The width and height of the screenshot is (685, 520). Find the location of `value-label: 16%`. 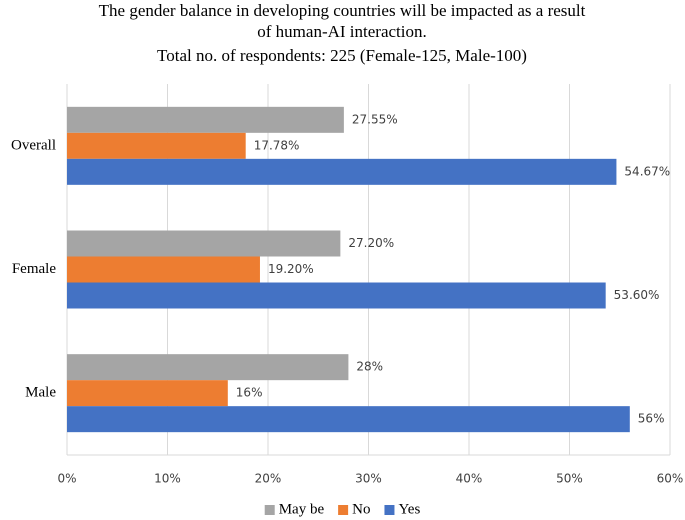

value-label: 16% is located at coordinates (249, 393).